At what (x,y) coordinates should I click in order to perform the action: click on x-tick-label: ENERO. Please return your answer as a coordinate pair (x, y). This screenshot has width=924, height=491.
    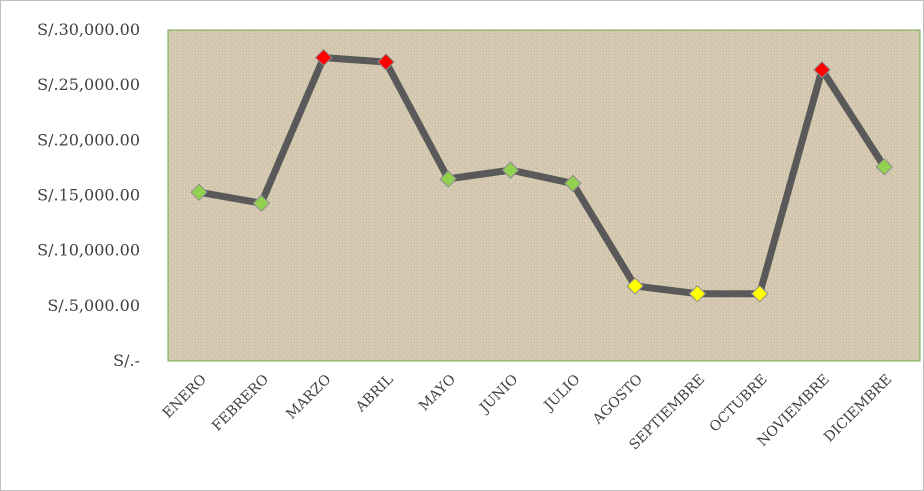
    Looking at the image, I should click on (185, 397).